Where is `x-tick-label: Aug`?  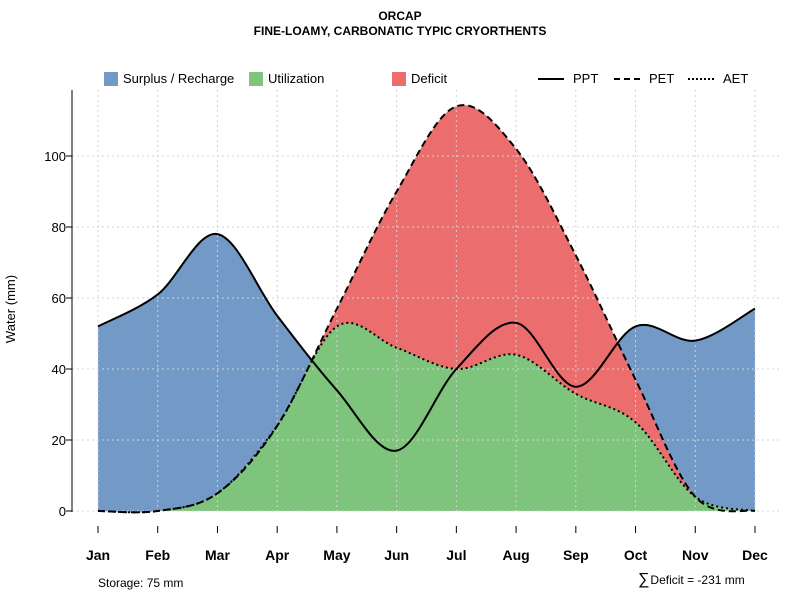
x-tick-label: Aug is located at coordinates (515, 555).